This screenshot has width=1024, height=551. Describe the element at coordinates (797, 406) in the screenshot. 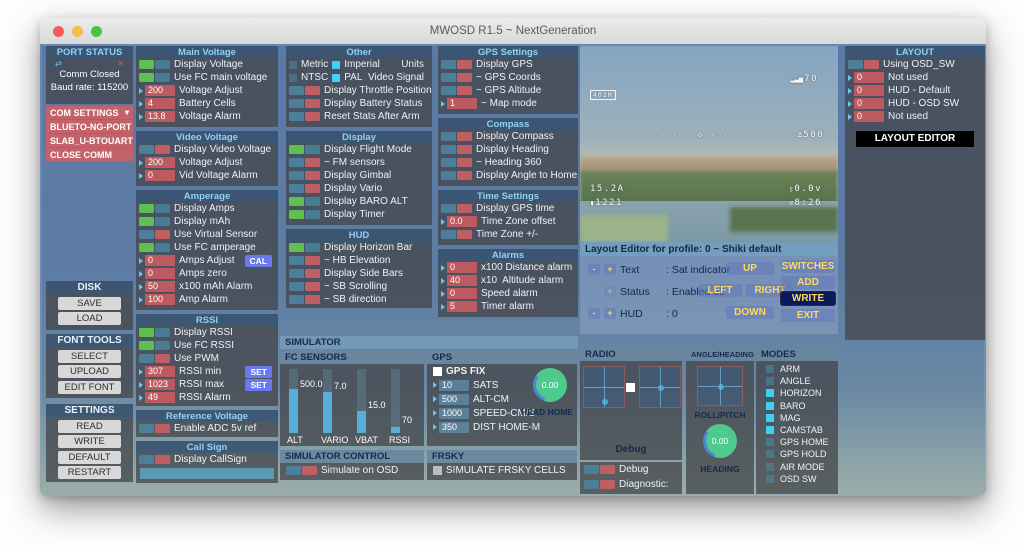

I see `mode-row: BARO` at that location.